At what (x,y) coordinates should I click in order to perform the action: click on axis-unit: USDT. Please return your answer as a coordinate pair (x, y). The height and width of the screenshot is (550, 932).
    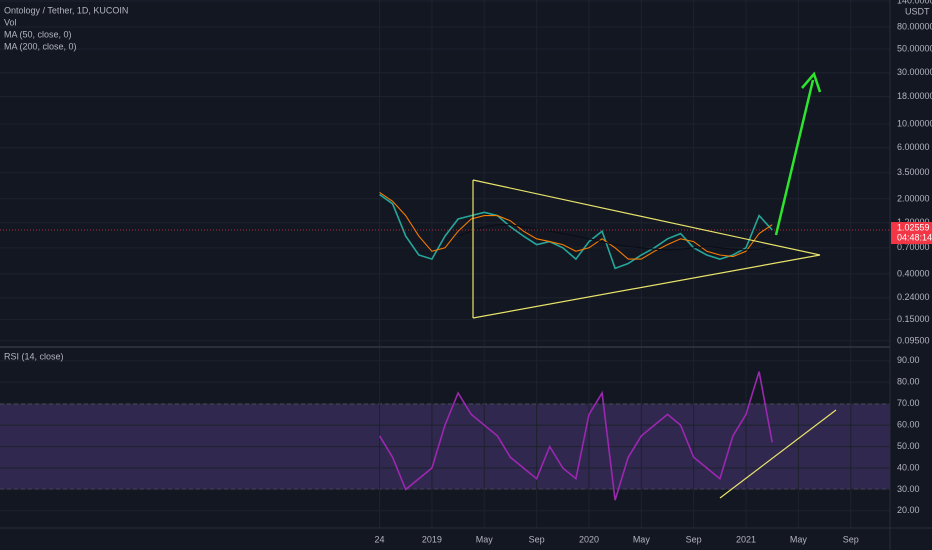
    Looking at the image, I should click on (917, 11).